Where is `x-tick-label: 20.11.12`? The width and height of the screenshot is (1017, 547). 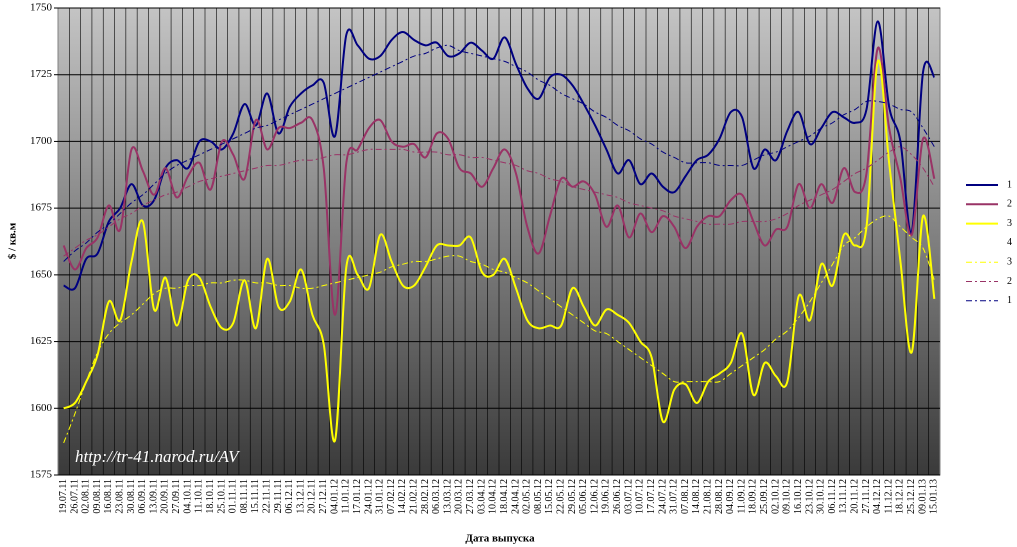 x-tick-label: 20.11.12 is located at coordinates (854, 496).